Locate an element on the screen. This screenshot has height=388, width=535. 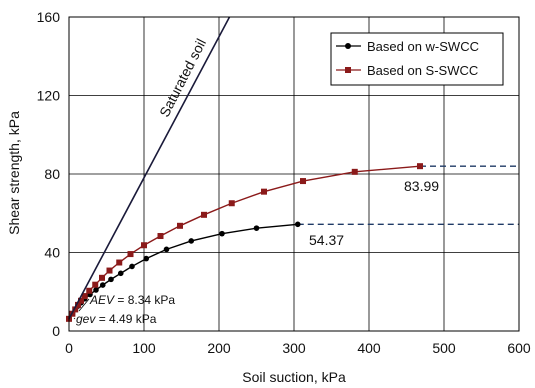
y-tick-label: 40 is located at coordinates (52, 253).